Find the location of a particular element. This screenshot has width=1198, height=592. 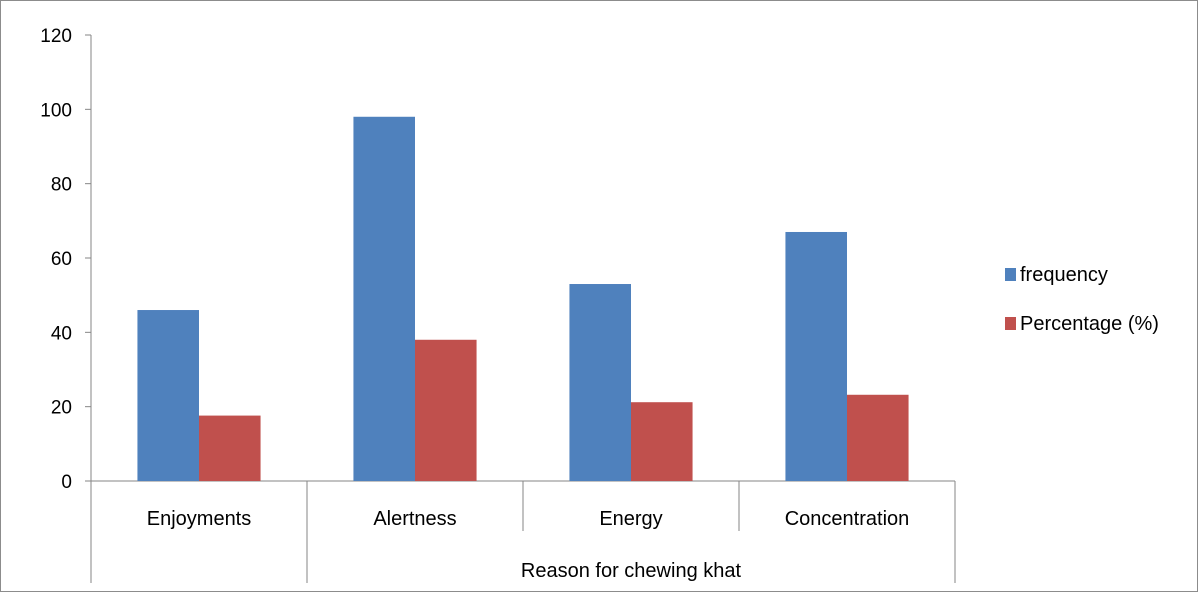

bar-frequency-energy is located at coordinates (600, 382).